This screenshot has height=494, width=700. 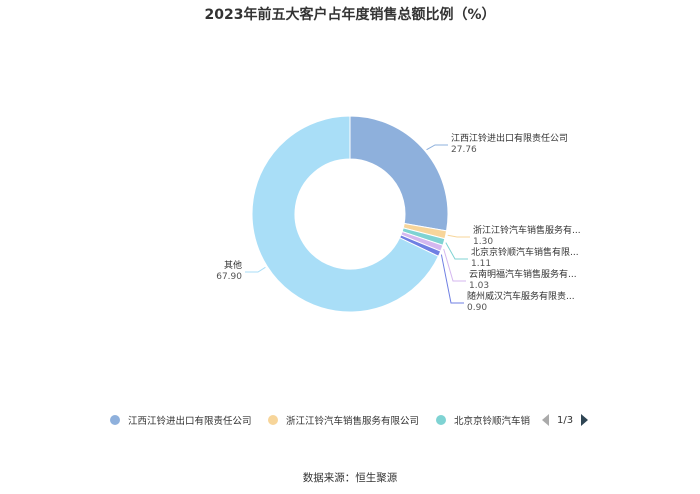 I want to click on chart-title: 2023年前五大客户占年度销售总额比例（%）, so click(x=350, y=15).